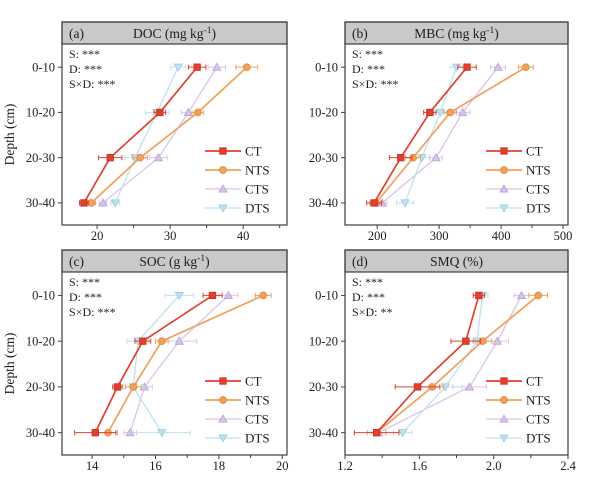 This screenshot has height=480, width=600. I want to click on y-tick-label: 30-40, so click(40, 203).